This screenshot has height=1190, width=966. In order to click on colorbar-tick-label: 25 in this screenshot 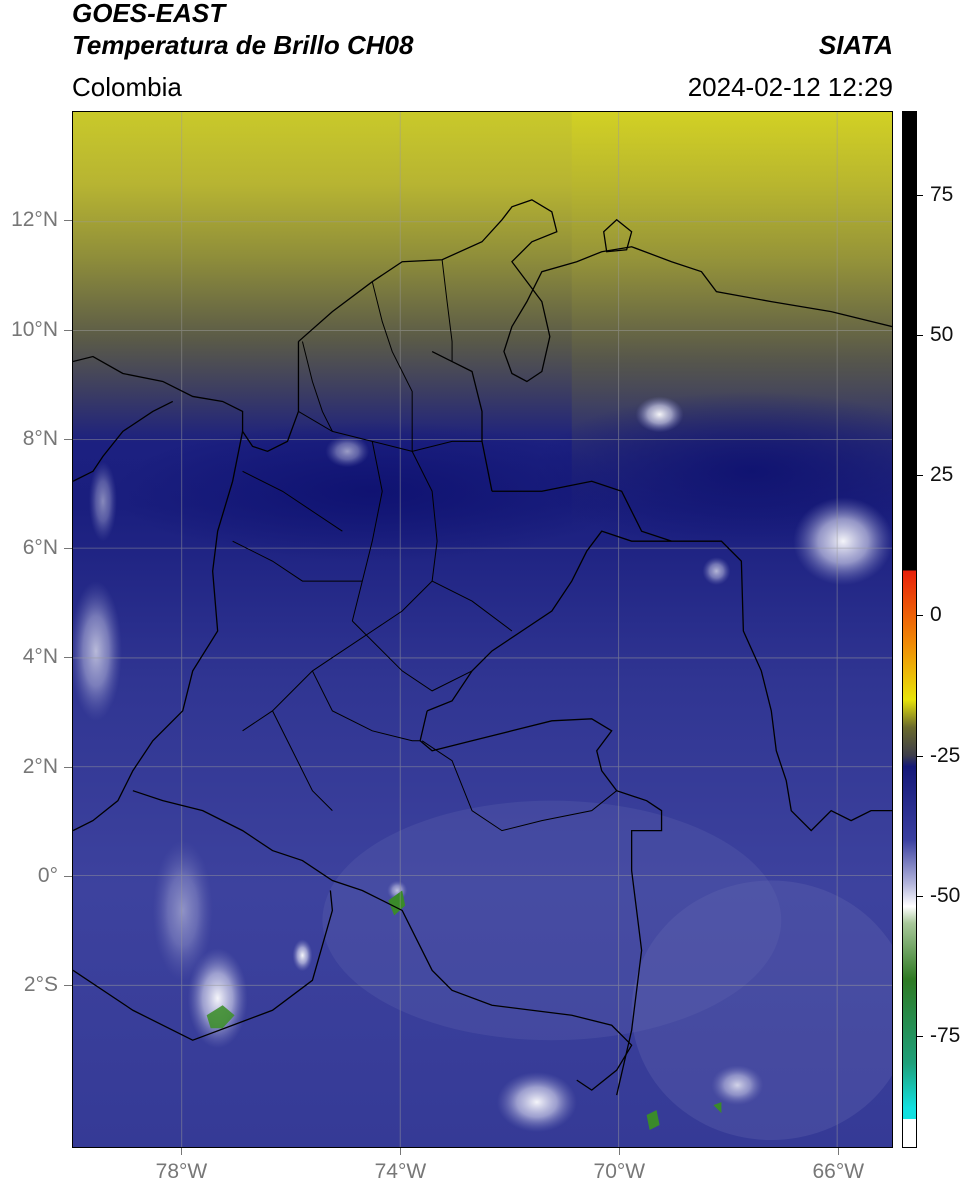, I will do `click(942, 475)`.